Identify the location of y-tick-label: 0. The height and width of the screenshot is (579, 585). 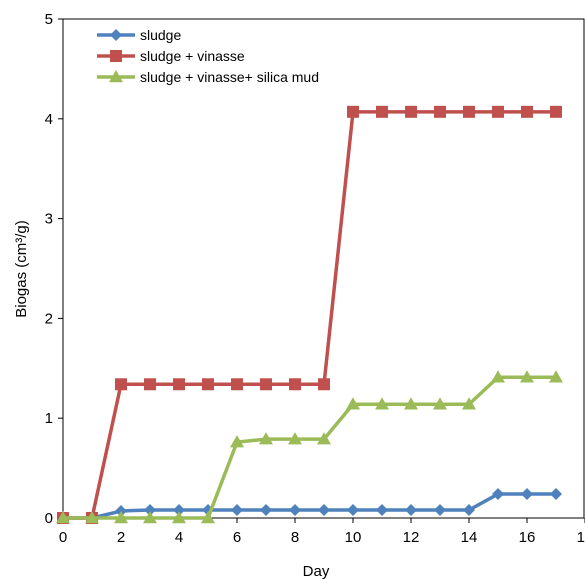
(49, 518).